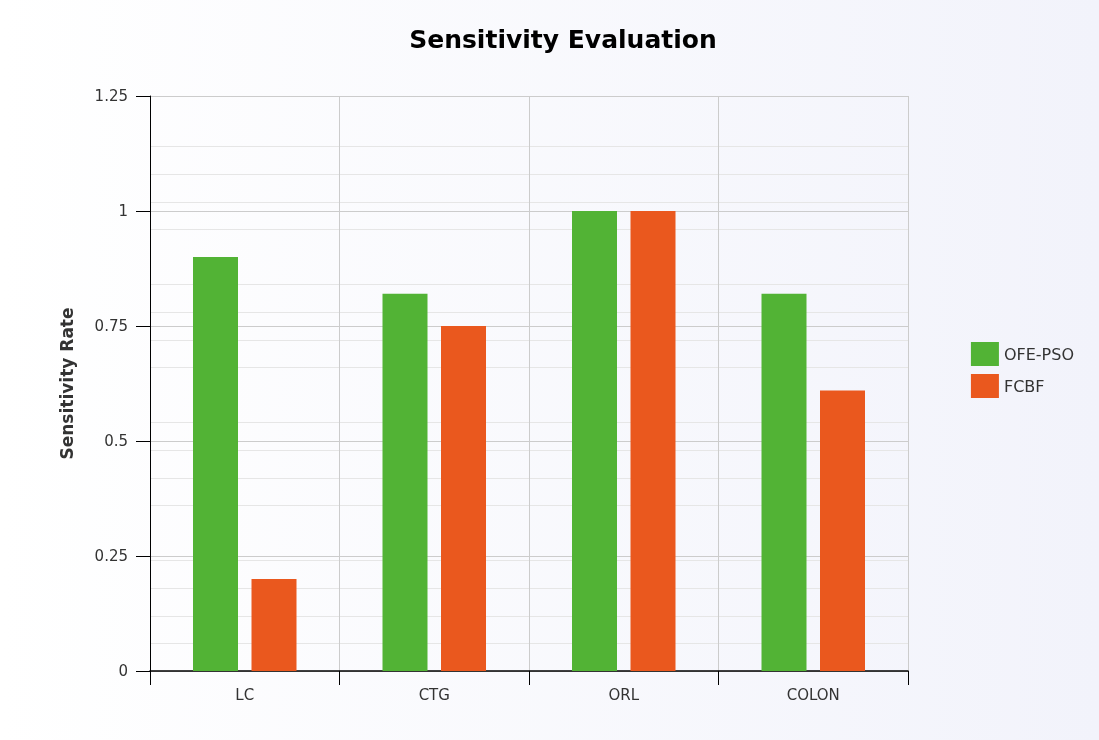 The width and height of the screenshot is (1099, 740). Describe the element at coordinates (66, 383) in the screenshot. I see `y-axis-title: Sensitivity Rate` at that location.